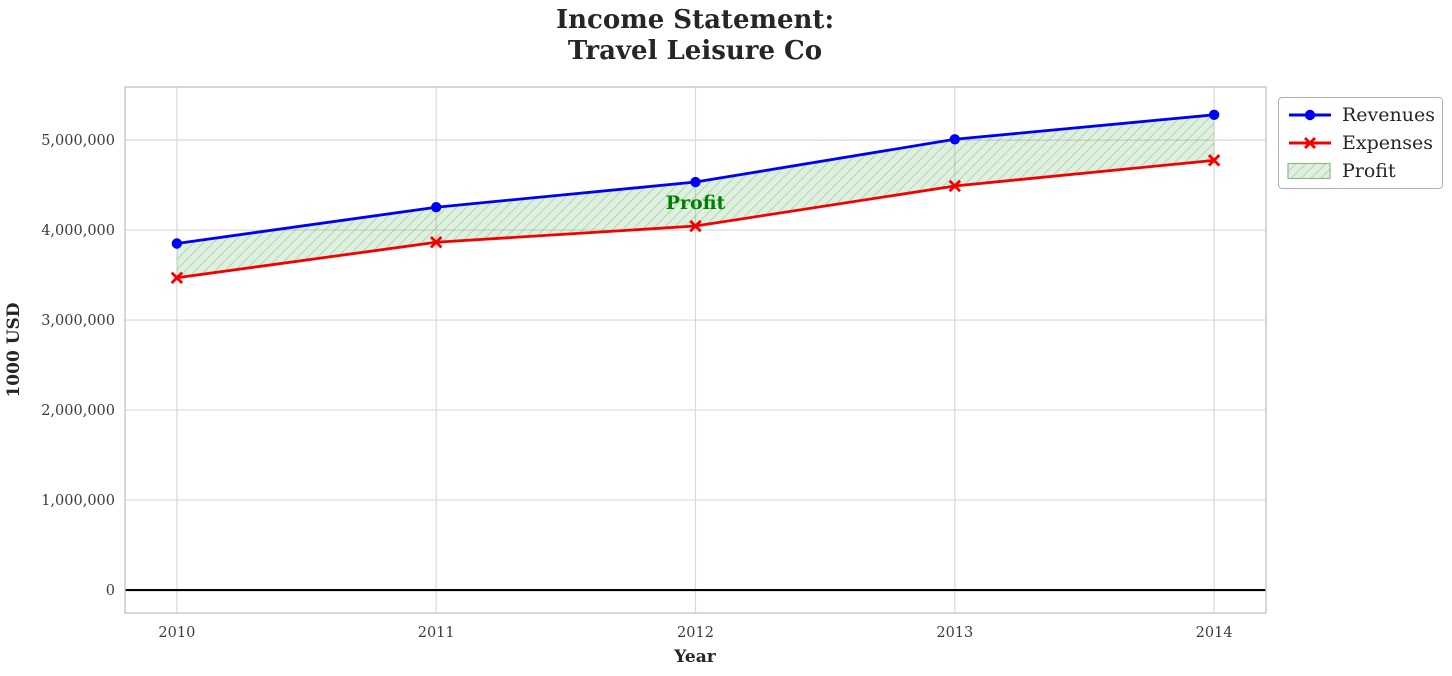 The height and width of the screenshot is (676, 1452). I want to click on y-tick-label: 5,000,000, so click(78, 141).